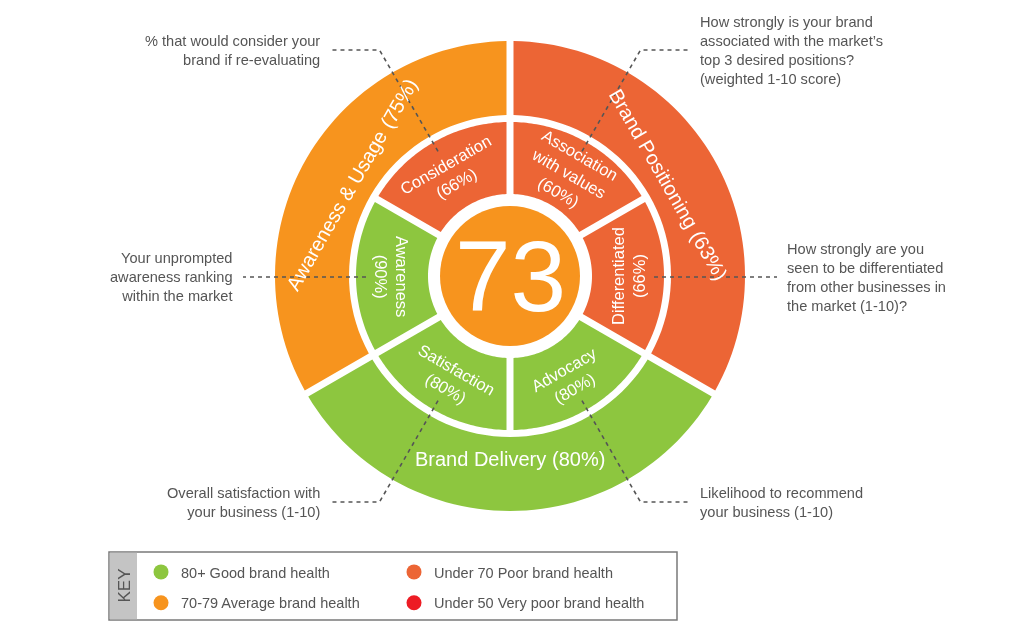  I want to click on text: 73, so click(511, 276).